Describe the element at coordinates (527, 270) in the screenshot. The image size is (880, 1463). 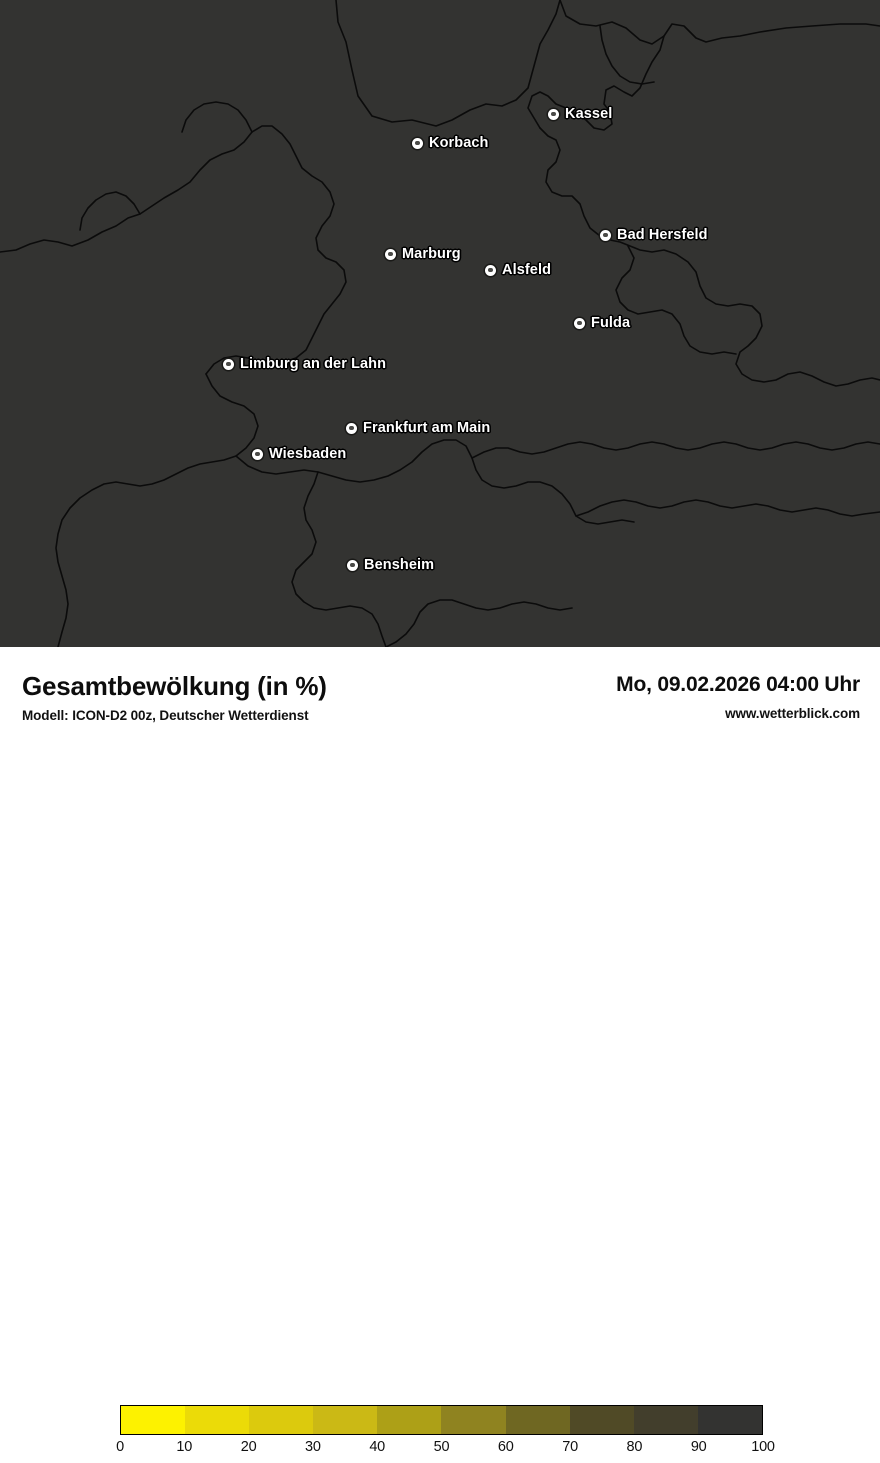
I see `city-label: Alsfeld` at that location.